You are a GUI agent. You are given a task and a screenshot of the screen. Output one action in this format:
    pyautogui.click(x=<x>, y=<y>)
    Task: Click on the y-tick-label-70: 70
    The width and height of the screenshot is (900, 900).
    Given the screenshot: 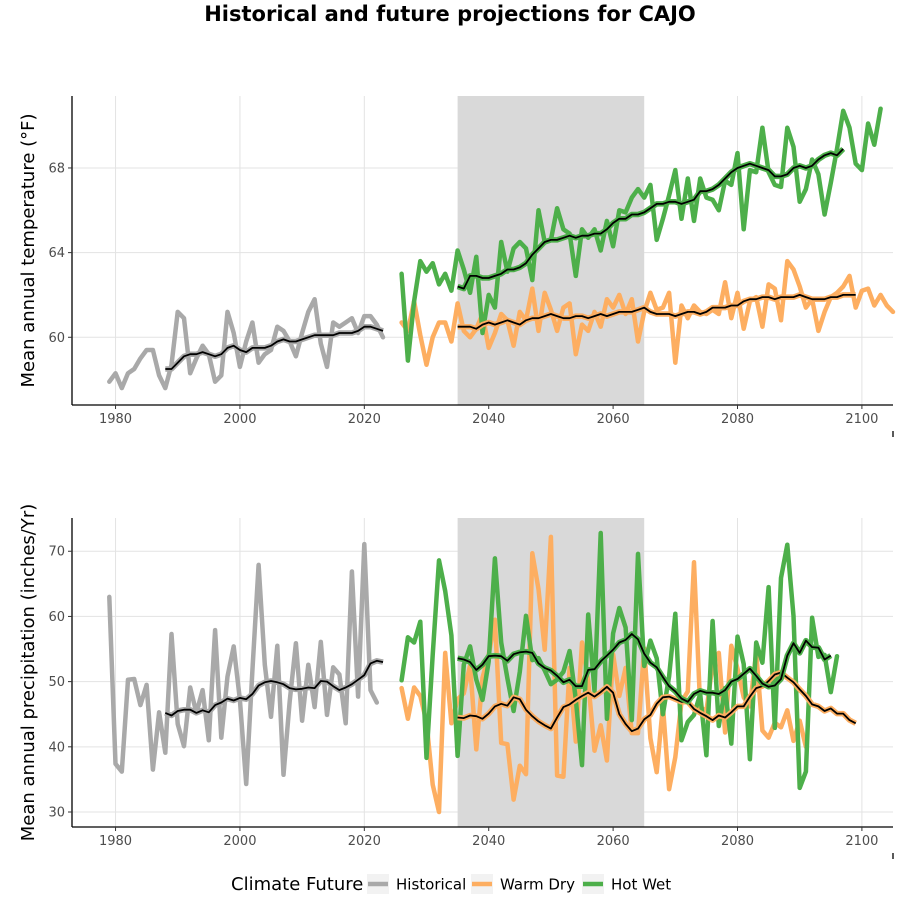 What is the action you would take?
    pyautogui.click(x=56, y=552)
    